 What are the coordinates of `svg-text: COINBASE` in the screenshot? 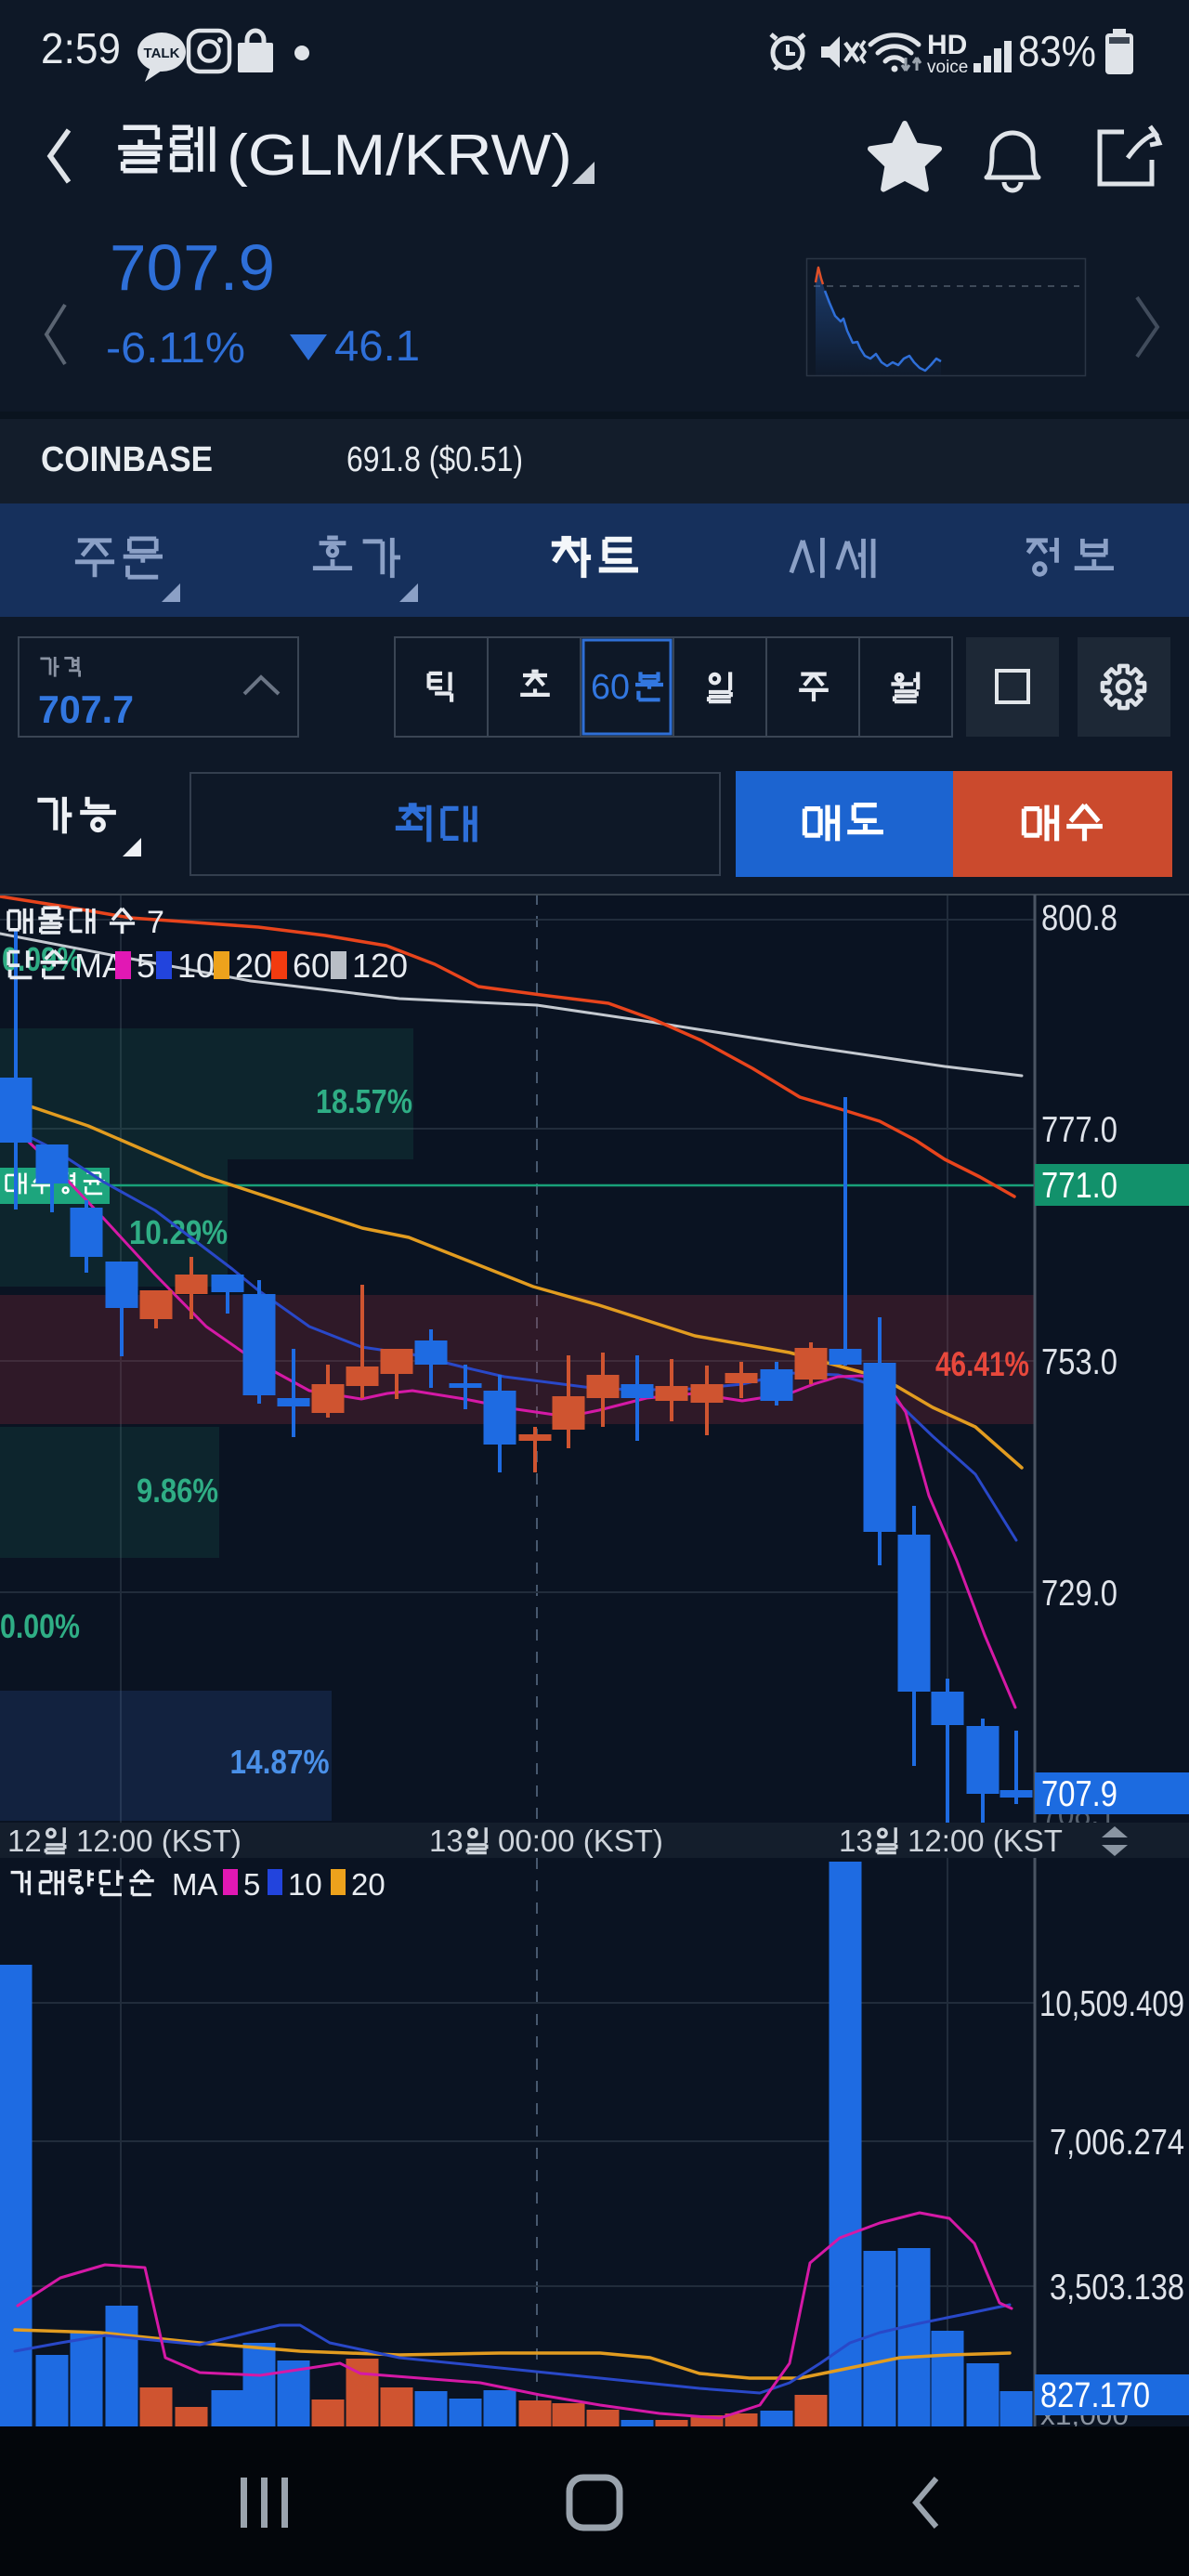 It's located at (127, 459).